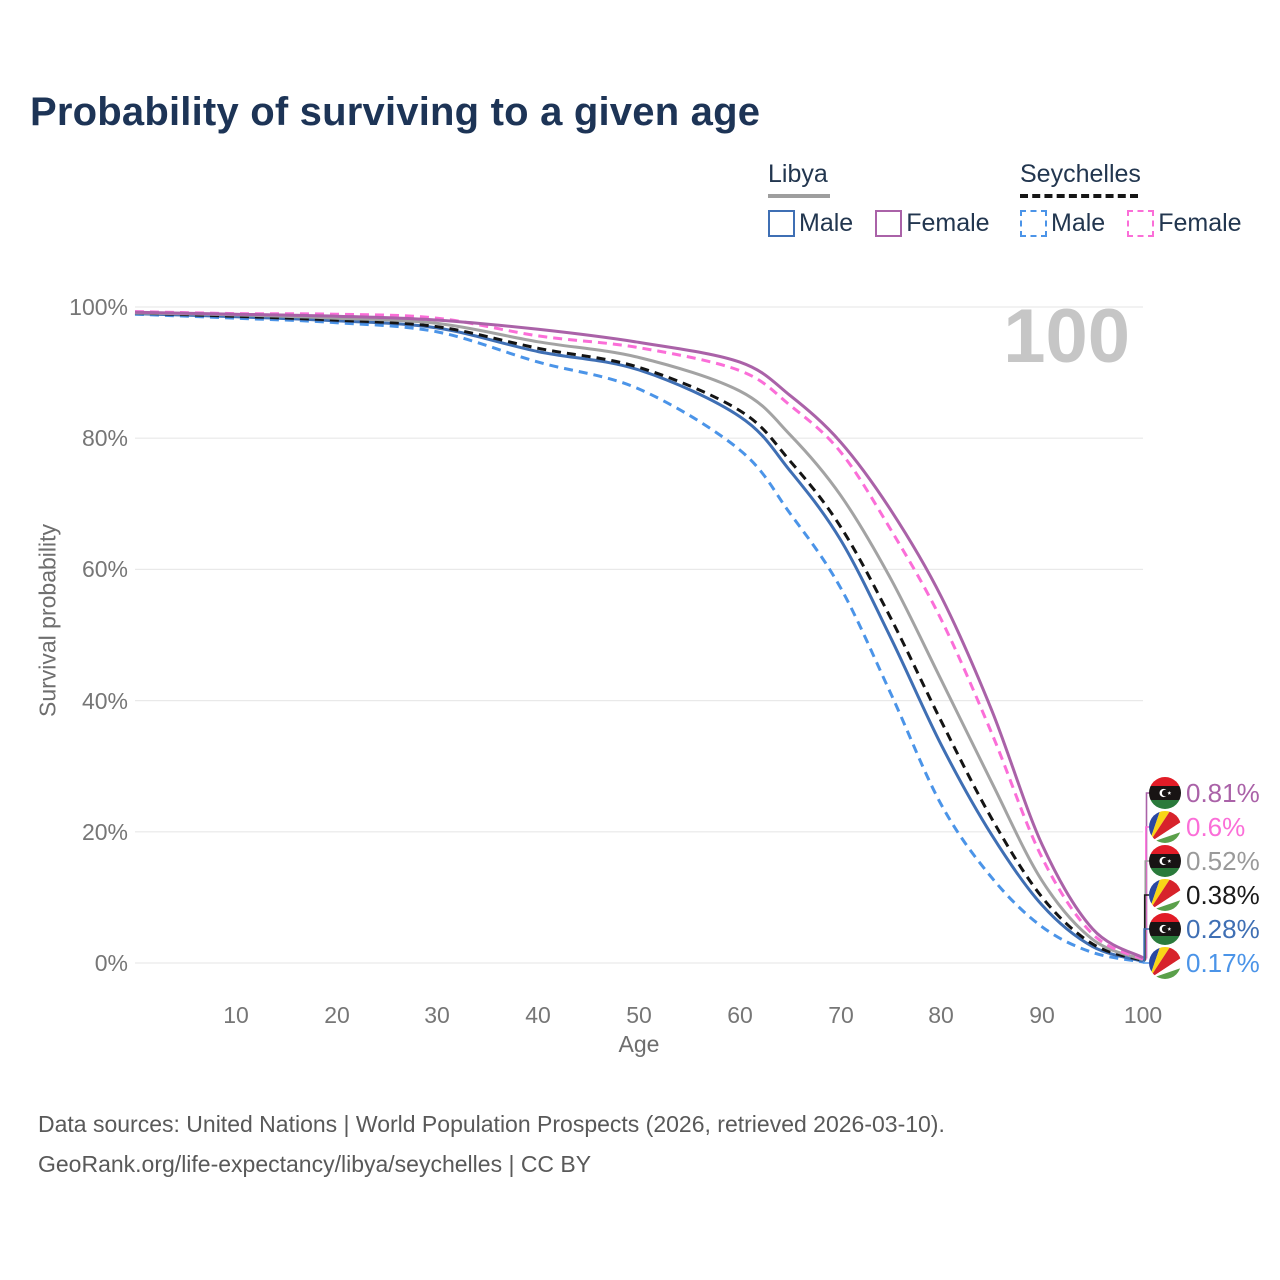  Describe the element at coordinates (104, 701) in the screenshot. I see `y-tick-40: 40%` at that location.